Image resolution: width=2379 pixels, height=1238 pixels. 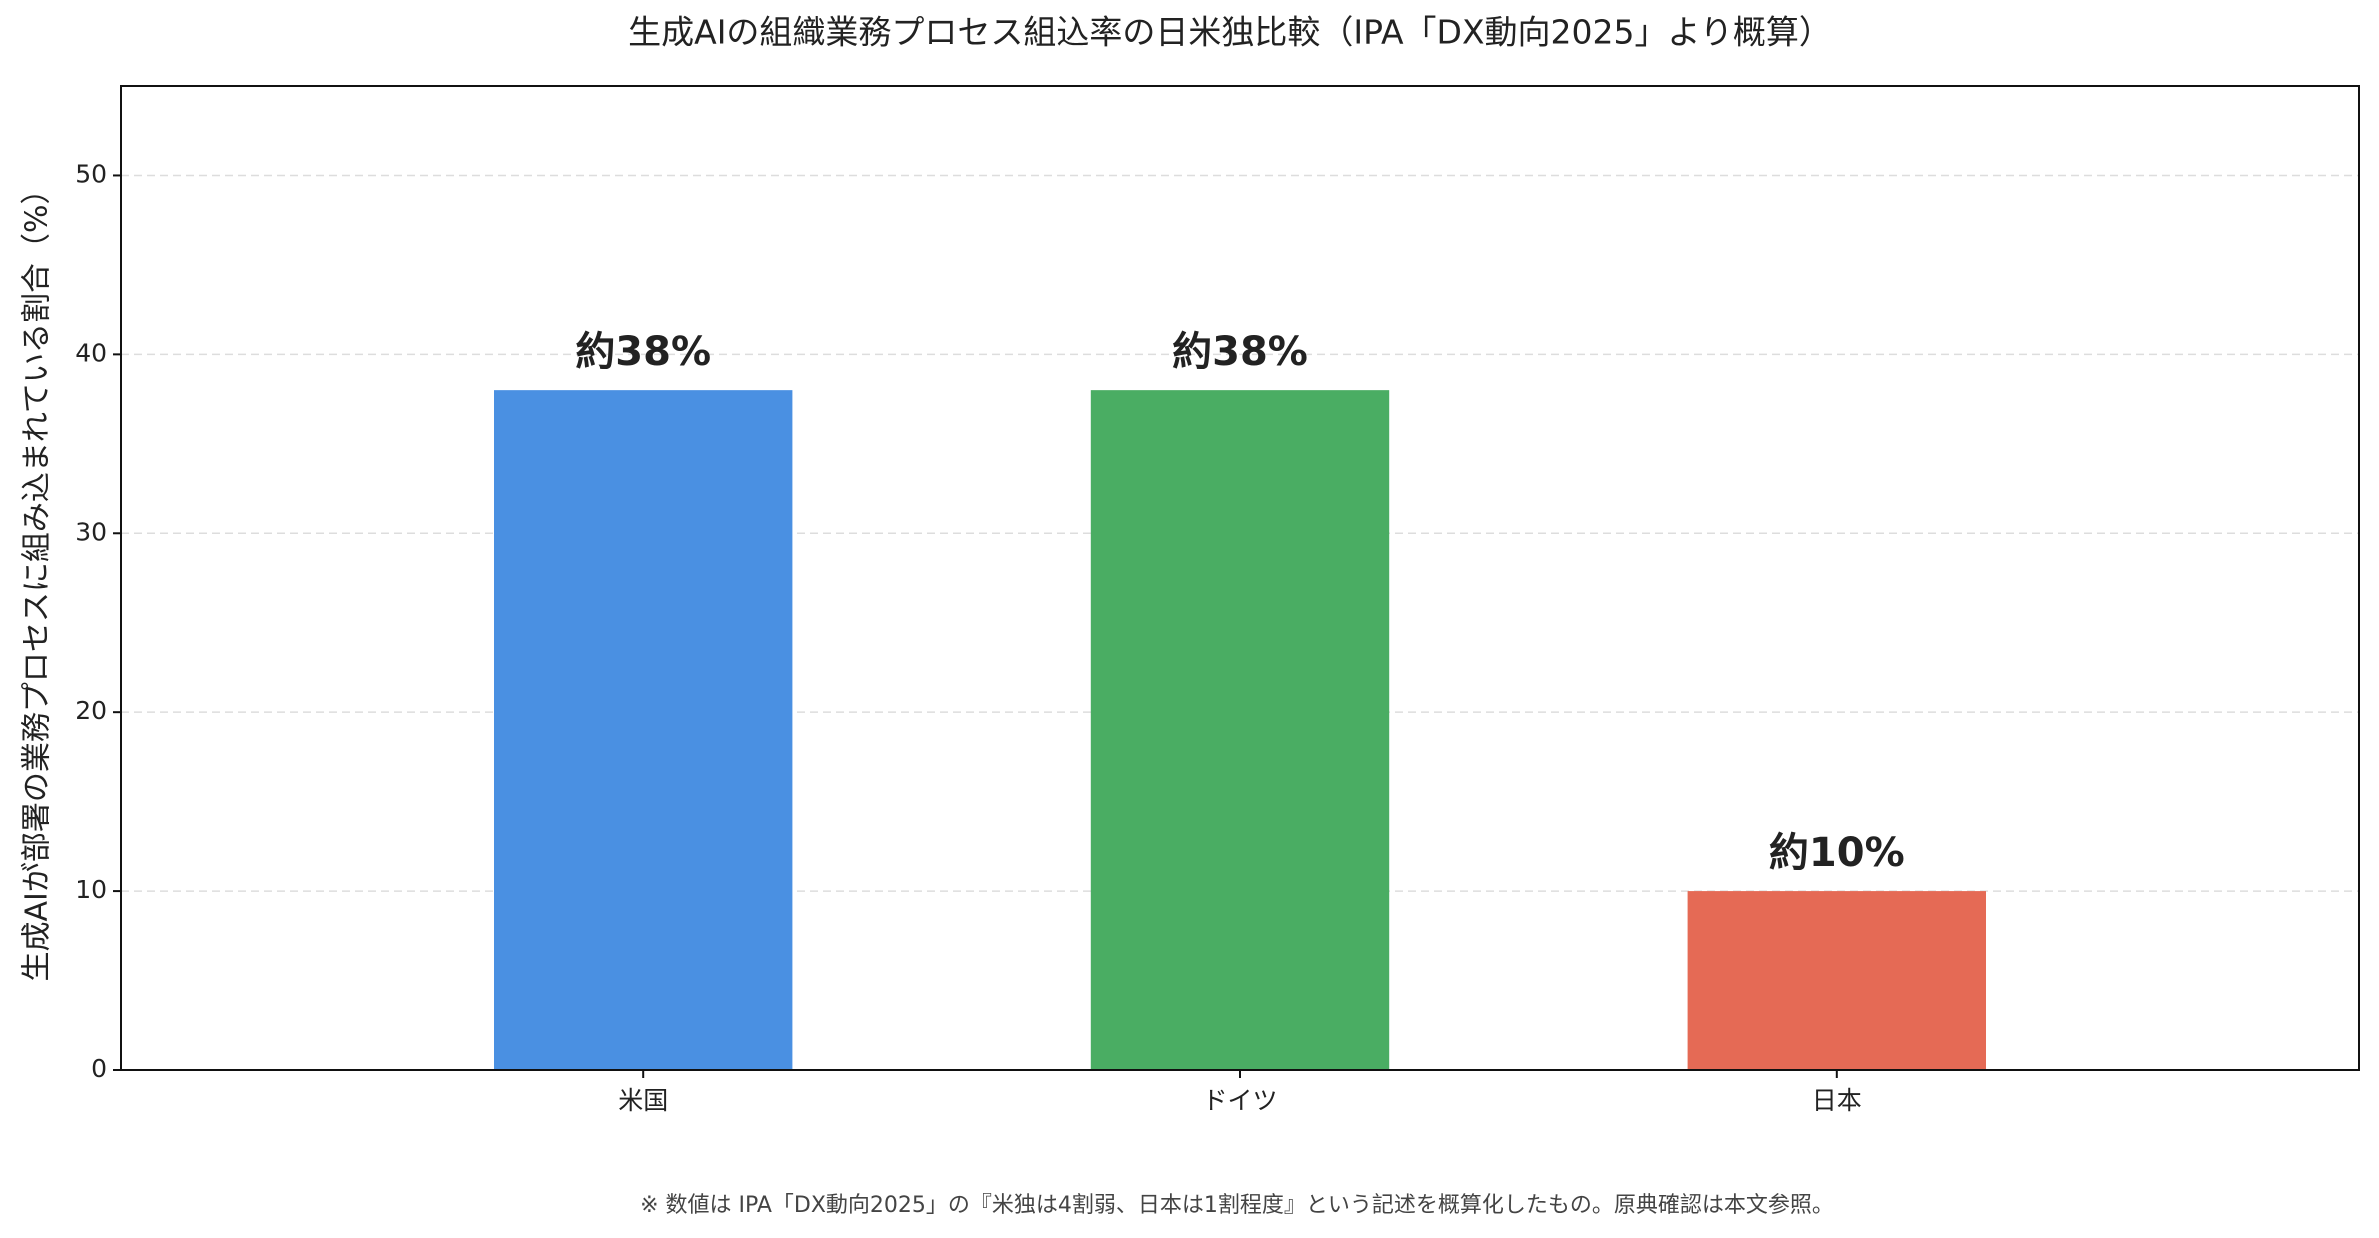 What do you see at coordinates (91, 352) in the screenshot?
I see `y-tick-label: 40` at bounding box center [91, 352].